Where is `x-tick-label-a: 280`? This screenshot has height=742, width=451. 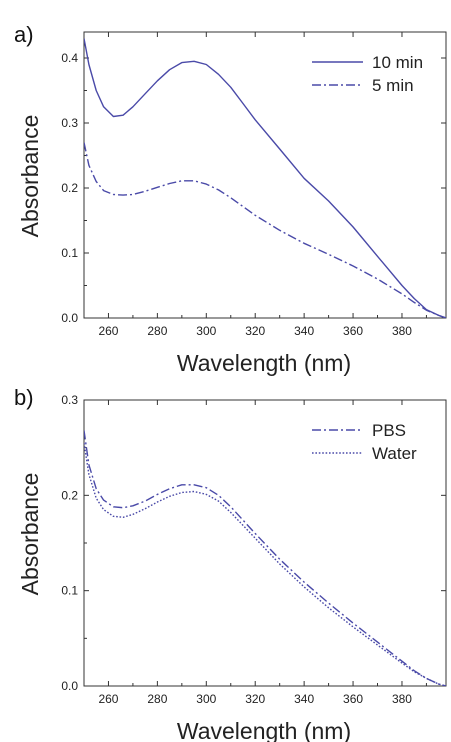
x-tick-label-a: 280 is located at coordinates (157, 331).